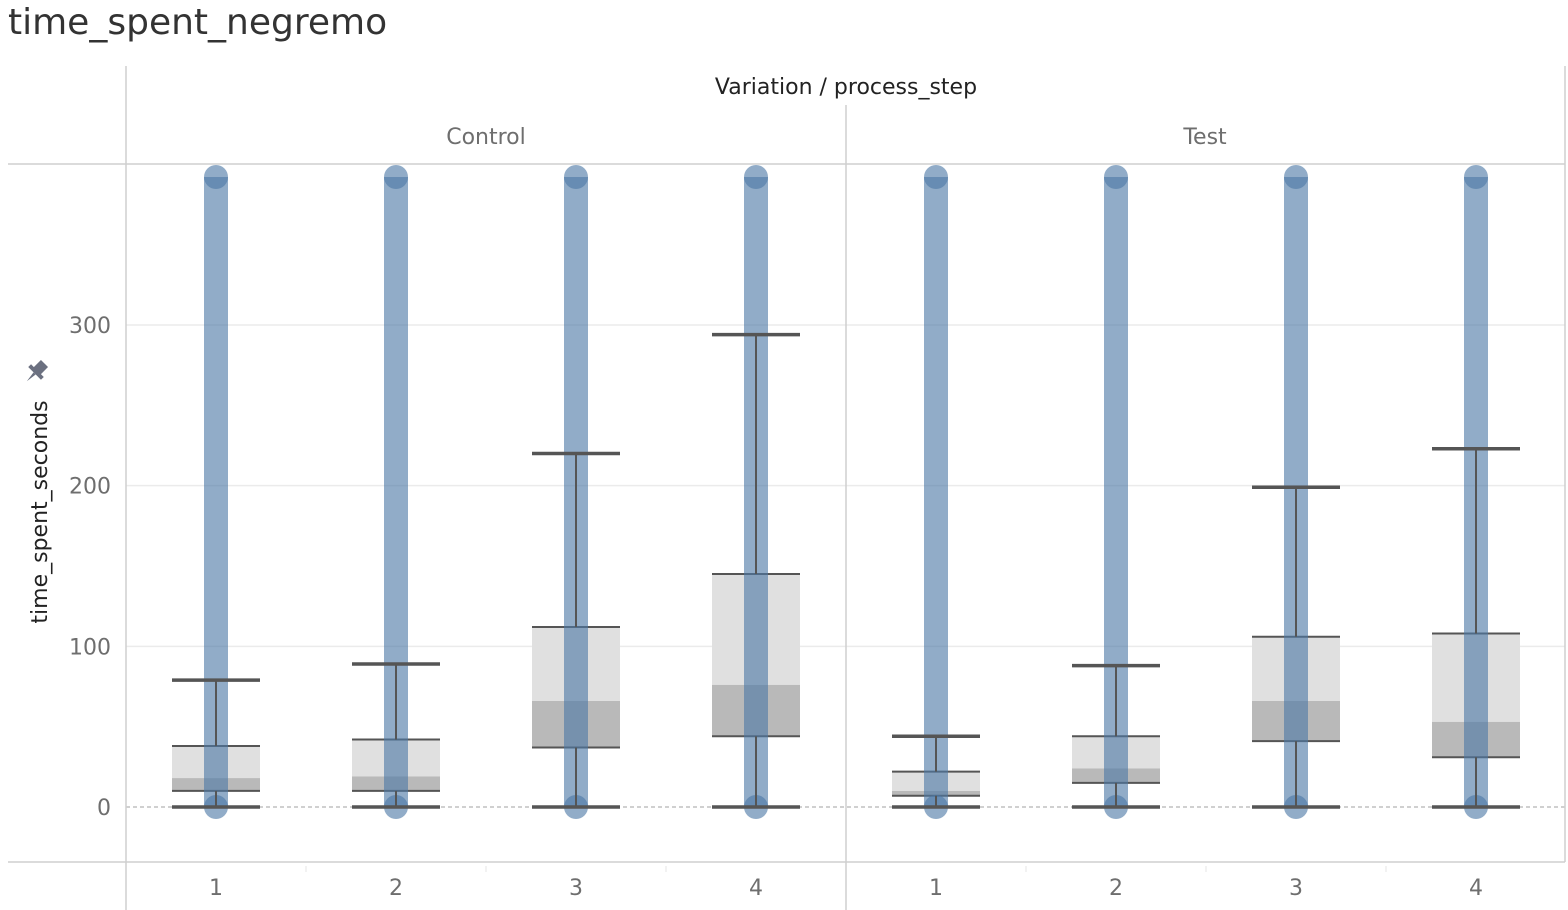 This screenshot has width=1568, height=910. What do you see at coordinates (90, 487) in the screenshot?
I see `y-tick-label: 200` at bounding box center [90, 487].